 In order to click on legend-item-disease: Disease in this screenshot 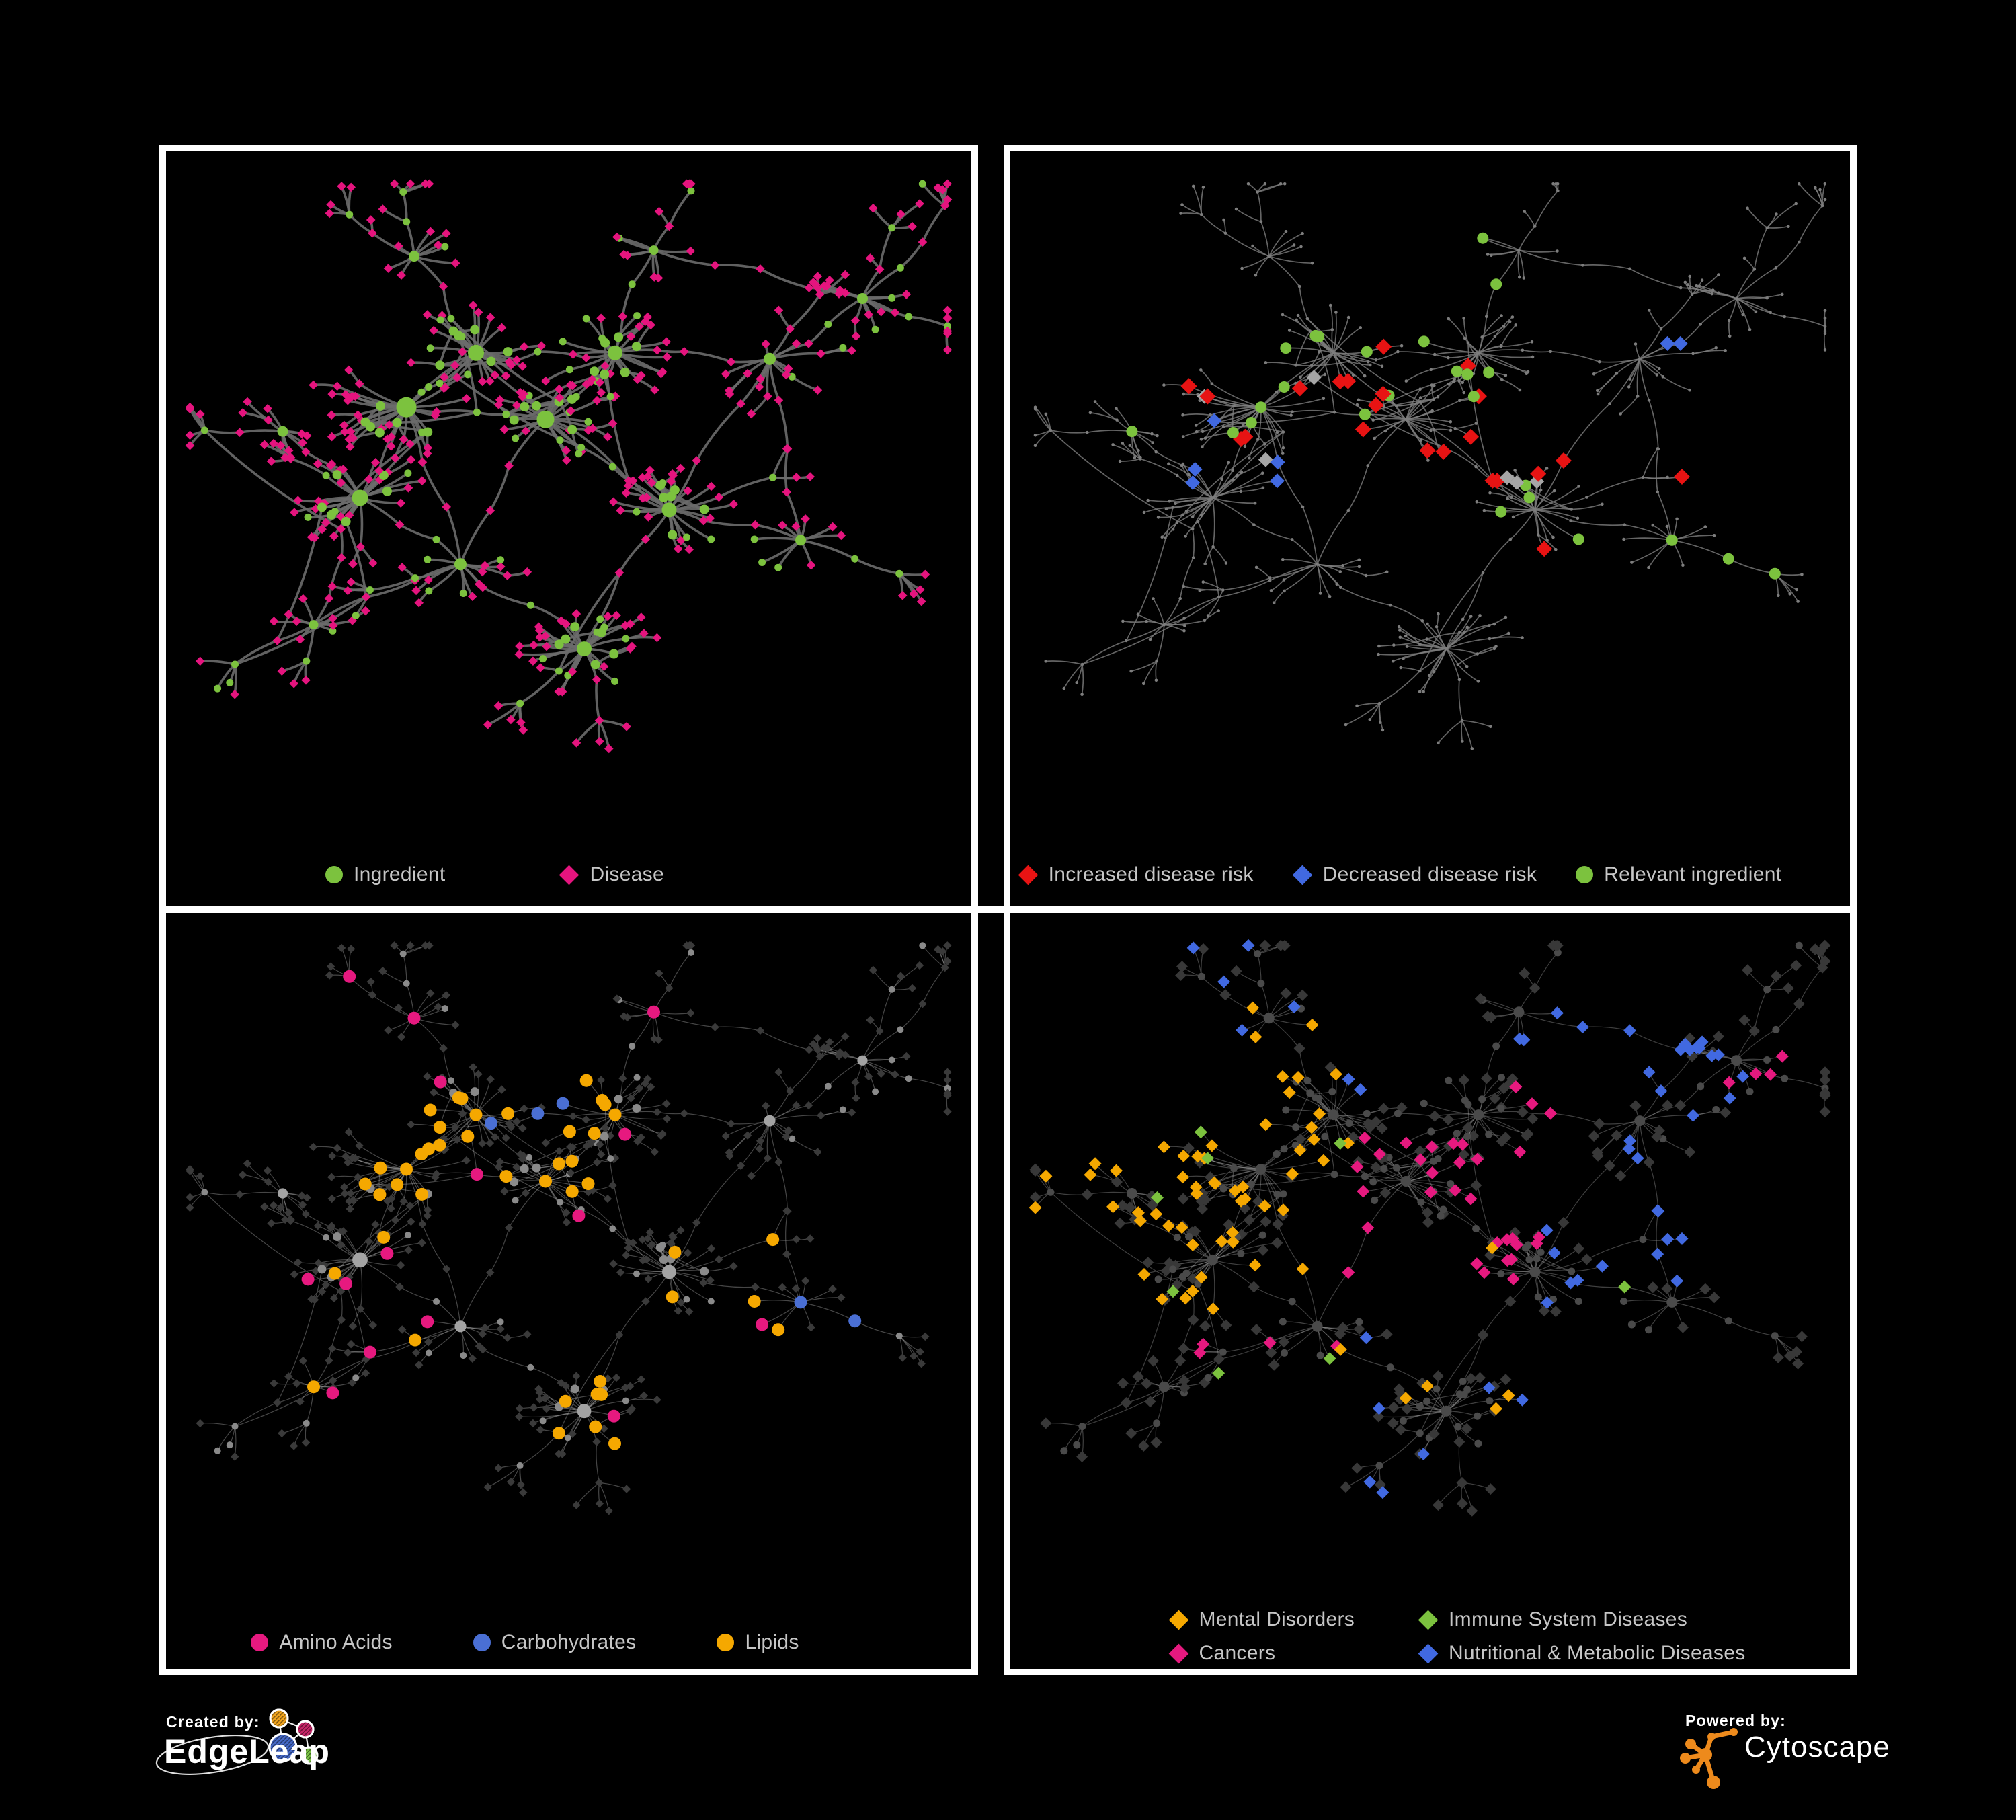, I will do `click(611, 874)`.